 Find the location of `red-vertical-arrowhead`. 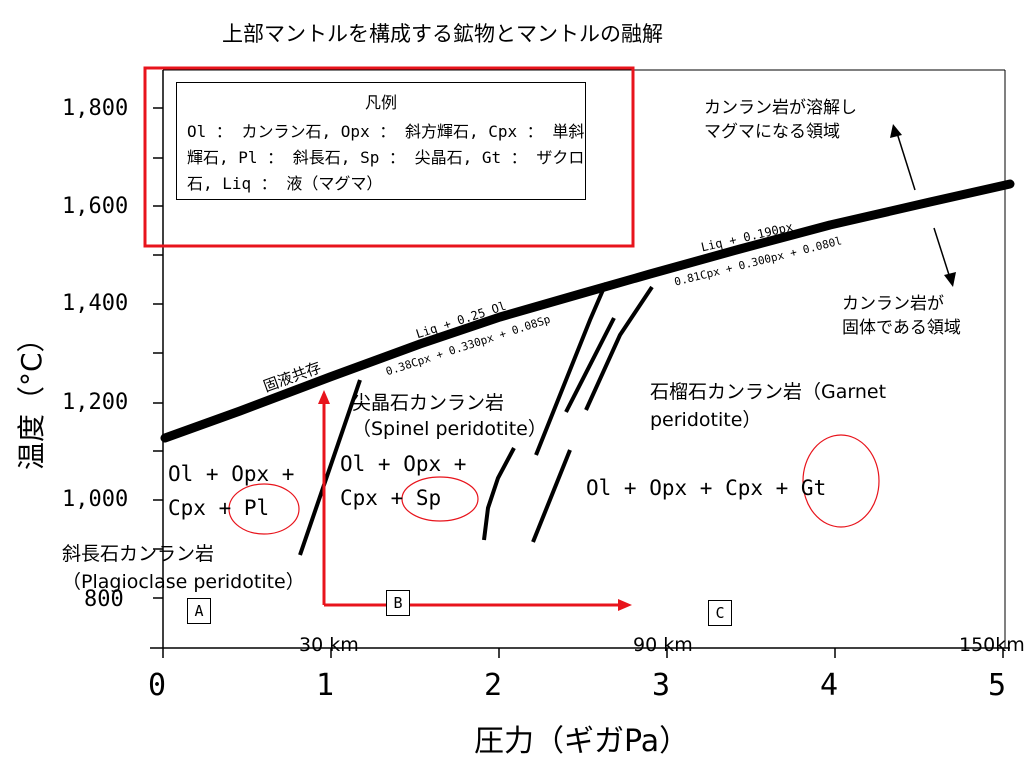

red-vertical-arrowhead is located at coordinates (324, 397).